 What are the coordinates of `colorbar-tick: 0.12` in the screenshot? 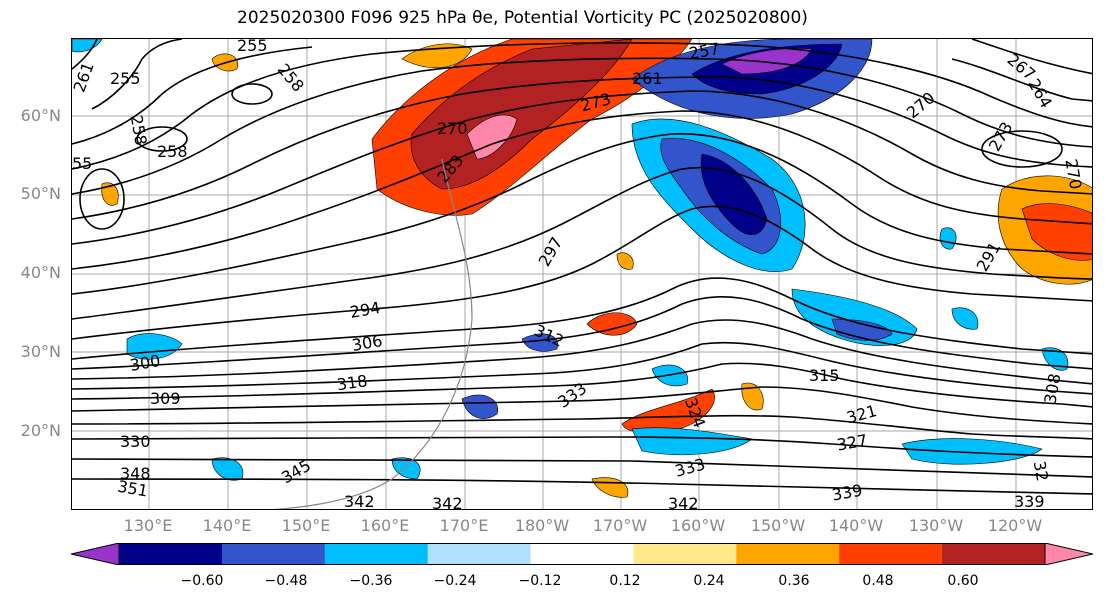 It's located at (625, 581).